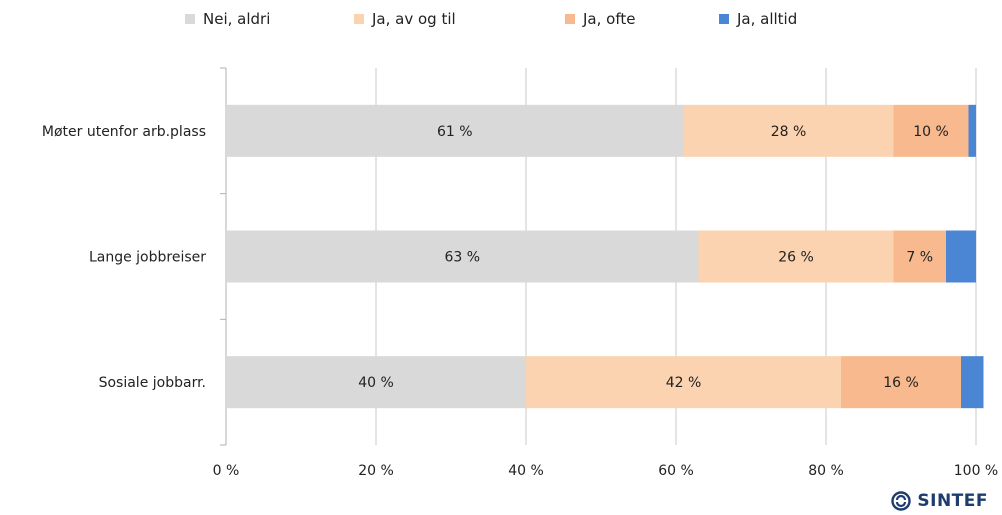 The height and width of the screenshot is (515, 1002). I want to click on data-label: 42 %, so click(684, 383).